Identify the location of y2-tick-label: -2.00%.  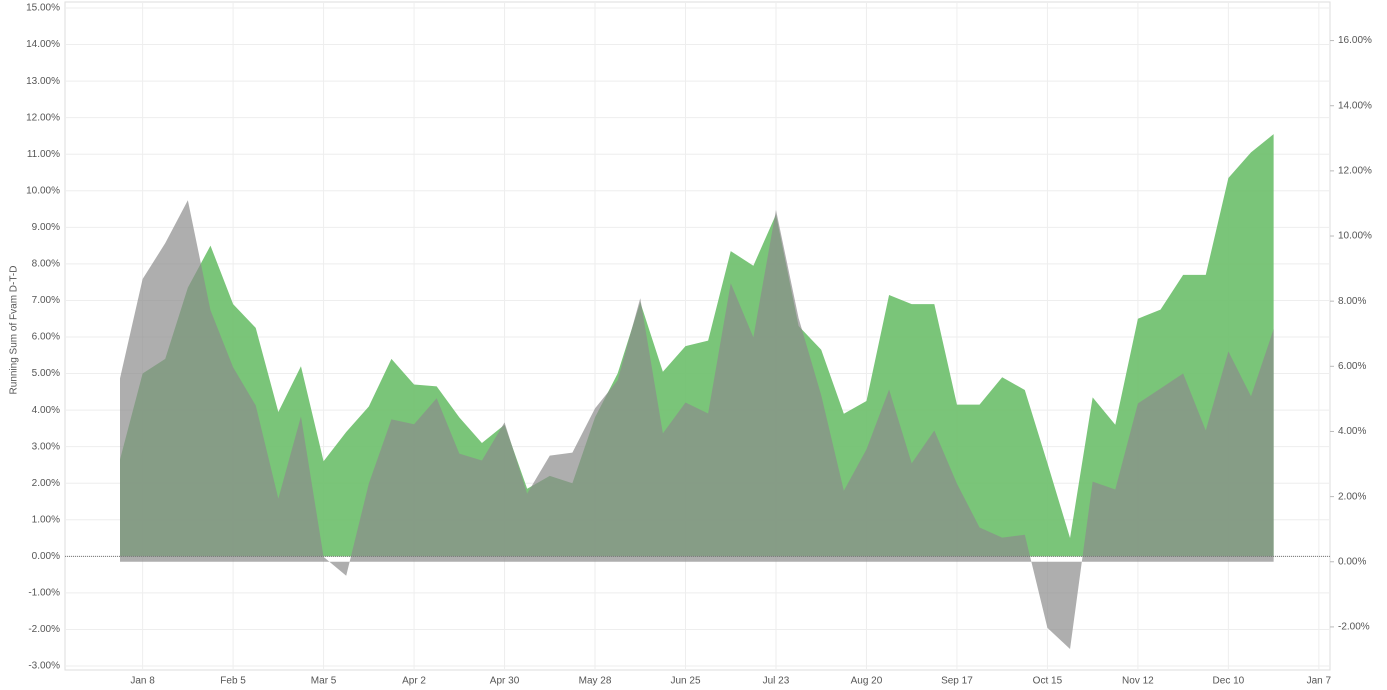
(1354, 627).